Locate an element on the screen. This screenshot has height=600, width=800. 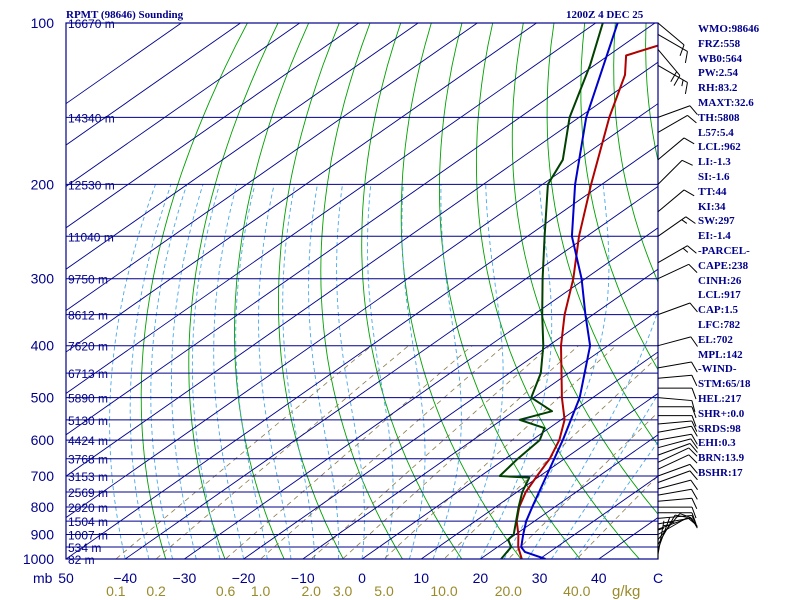
index-item: TT:44 is located at coordinates (712, 191).